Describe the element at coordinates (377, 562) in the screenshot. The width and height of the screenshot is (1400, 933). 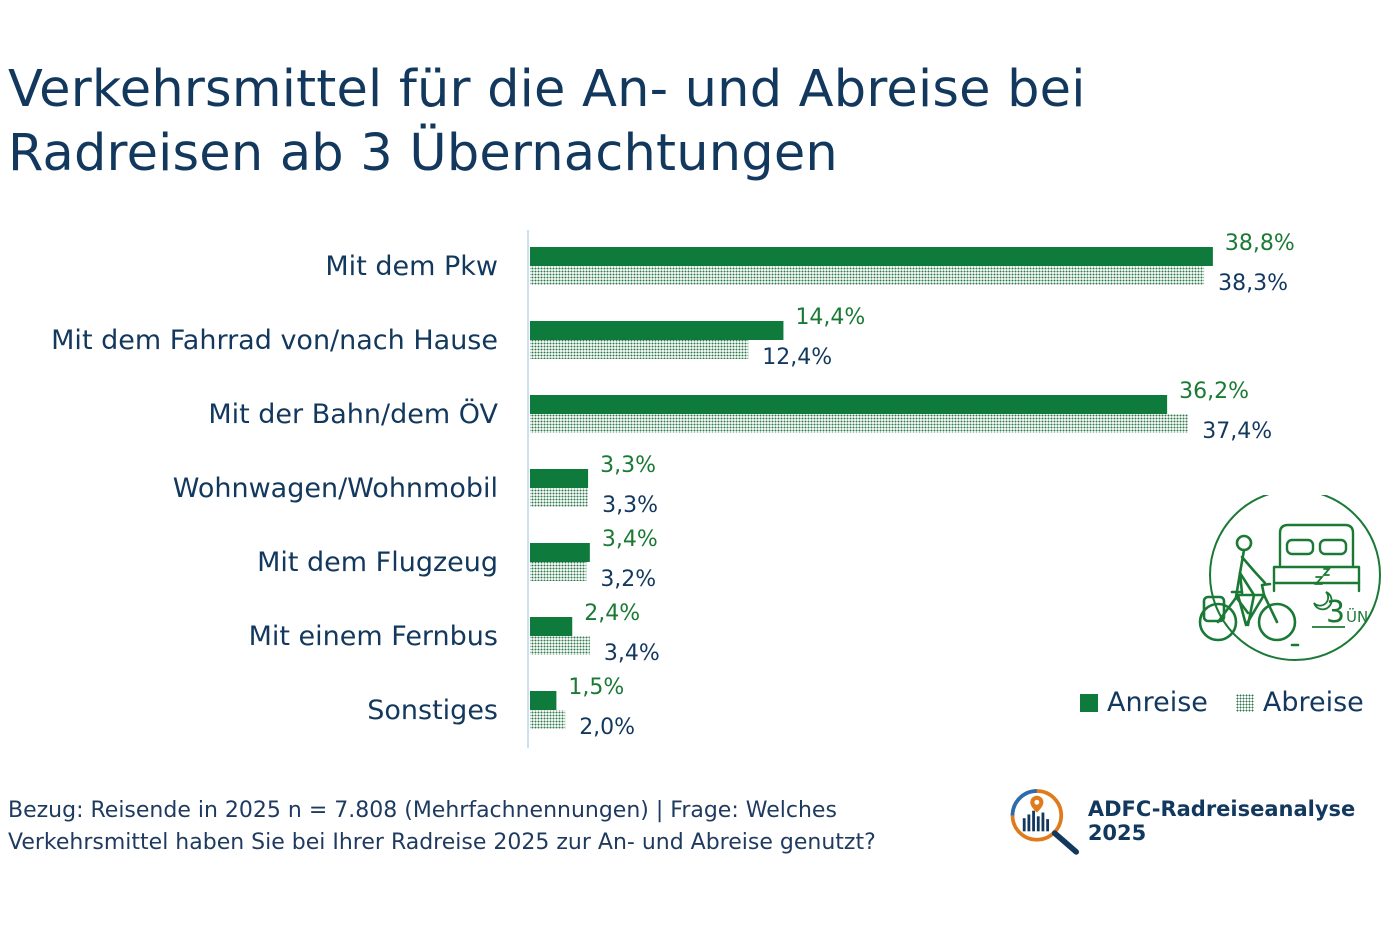
I see `category-label: Mit dem Flugzeug` at that location.